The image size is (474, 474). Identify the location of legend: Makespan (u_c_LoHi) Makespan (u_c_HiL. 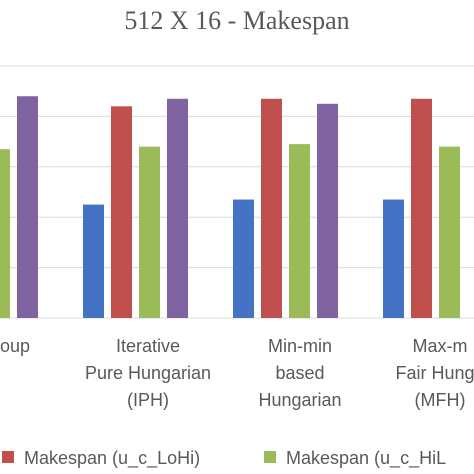
(224, 458).